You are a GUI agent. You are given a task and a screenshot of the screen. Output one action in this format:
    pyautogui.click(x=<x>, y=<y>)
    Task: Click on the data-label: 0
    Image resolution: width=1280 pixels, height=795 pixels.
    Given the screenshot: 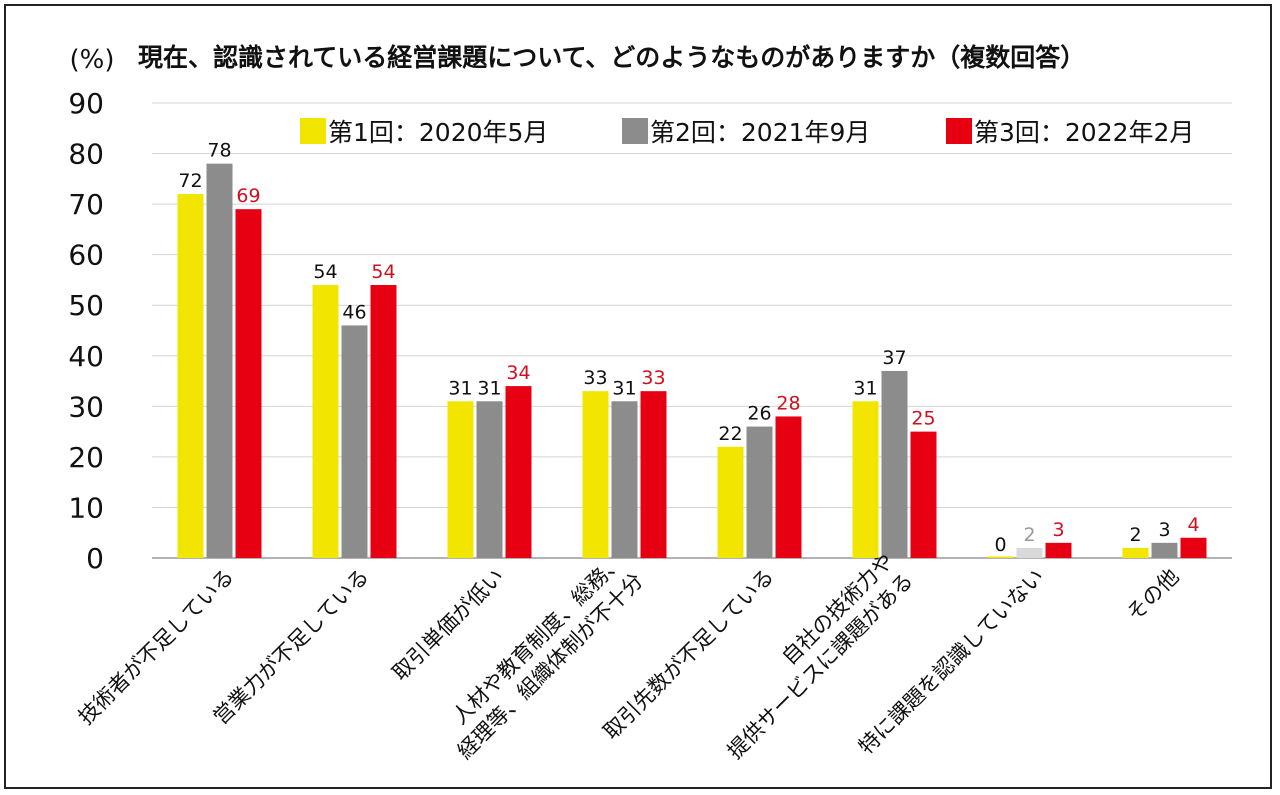 What is the action you would take?
    pyautogui.click(x=1000, y=545)
    